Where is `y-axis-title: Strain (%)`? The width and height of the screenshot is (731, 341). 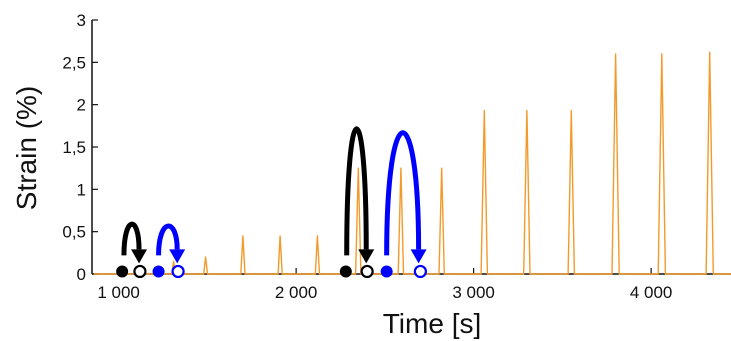
y-axis-title: Strain (%) is located at coordinates (26, 148).